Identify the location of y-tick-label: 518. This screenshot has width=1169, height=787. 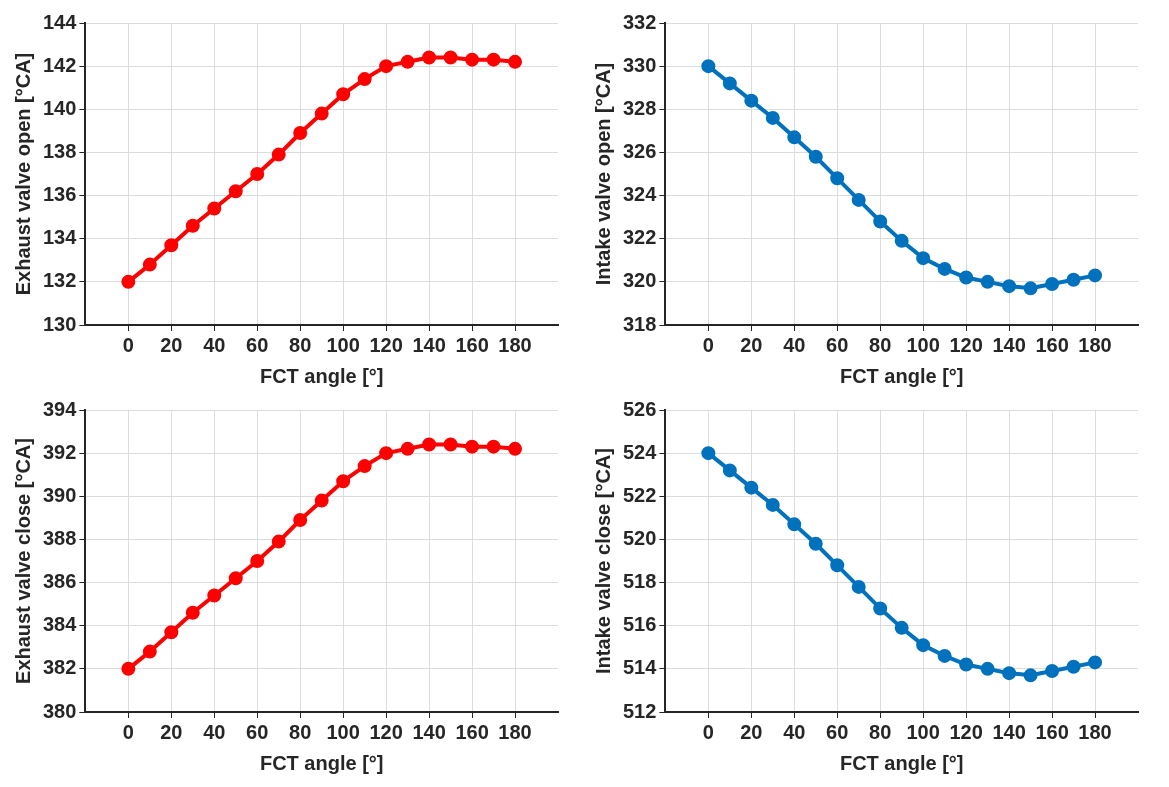
(639, 581).